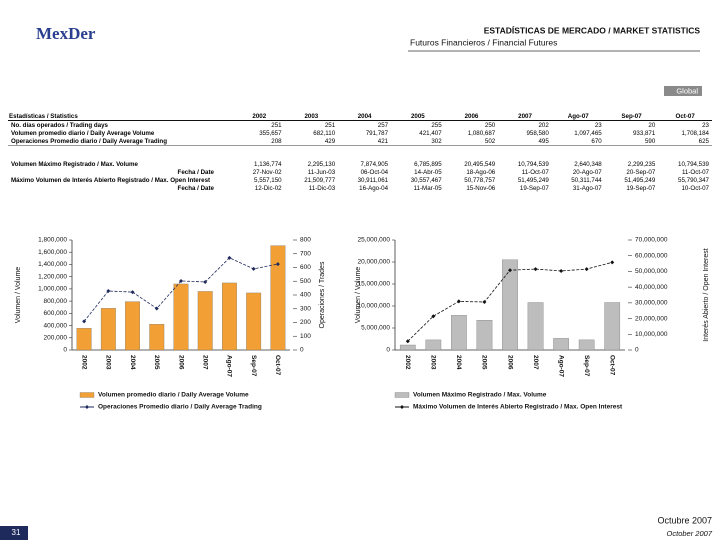 This screenshot has height=540, width=720. I want to click on table-cell: 421,407, so click(430, 133).